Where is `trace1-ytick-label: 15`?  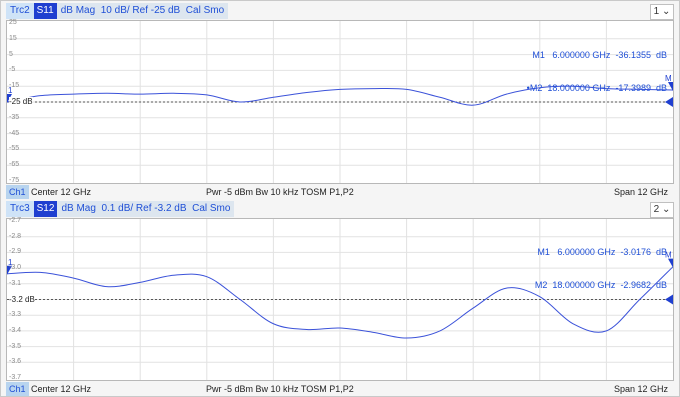 trace1-ytick-label: 15 is located at coordinates (13, 38).